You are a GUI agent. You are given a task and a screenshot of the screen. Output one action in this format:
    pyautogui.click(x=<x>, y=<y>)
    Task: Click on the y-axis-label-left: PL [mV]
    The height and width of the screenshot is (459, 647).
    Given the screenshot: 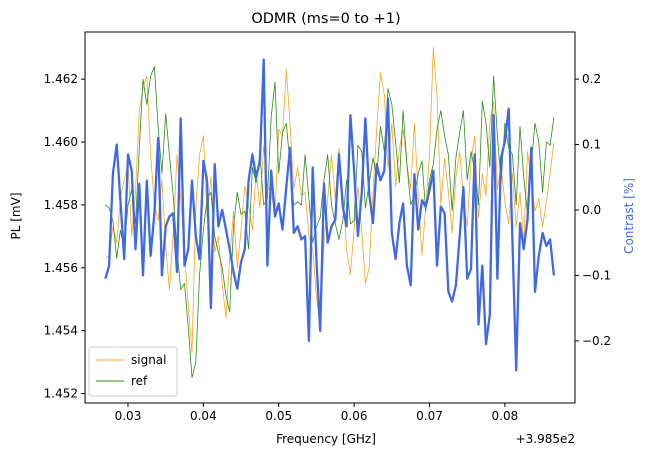 What is the action you would take?
    pyautogui.click(x=16, y=216)
    